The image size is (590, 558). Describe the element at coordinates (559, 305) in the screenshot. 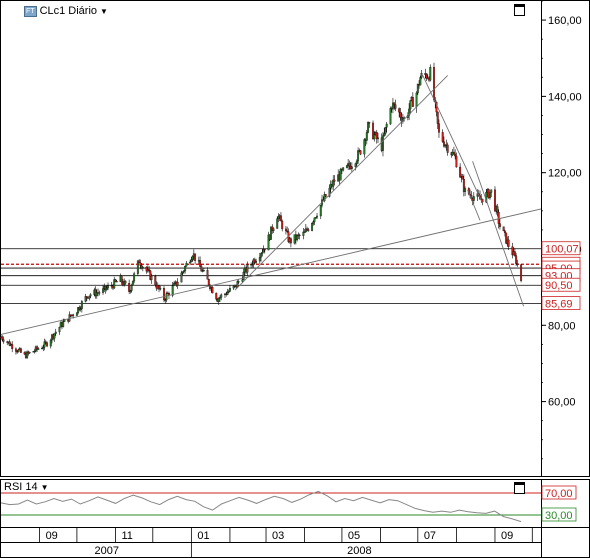

I see `level-label: 85,69` at that location.